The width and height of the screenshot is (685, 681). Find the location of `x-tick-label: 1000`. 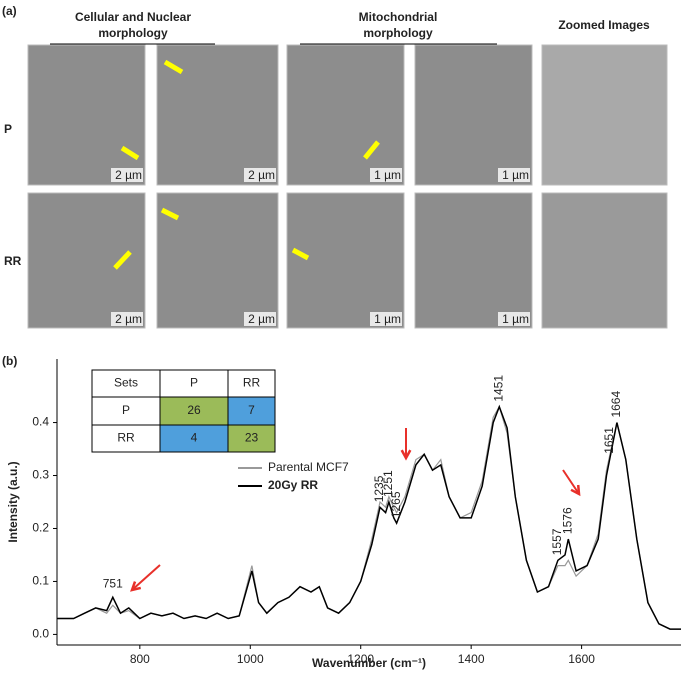

x-tick-label: 1000 is located at coordinates (250, 659).